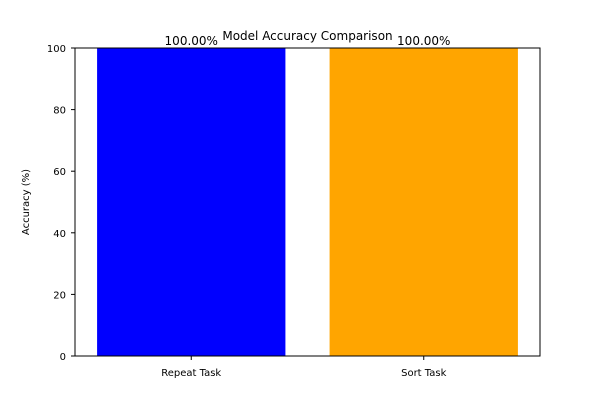 The height and width of the screenshot is (400, 600). I want to click on data-labels-layer: 100.00% 100.00%, so click(308, 41).